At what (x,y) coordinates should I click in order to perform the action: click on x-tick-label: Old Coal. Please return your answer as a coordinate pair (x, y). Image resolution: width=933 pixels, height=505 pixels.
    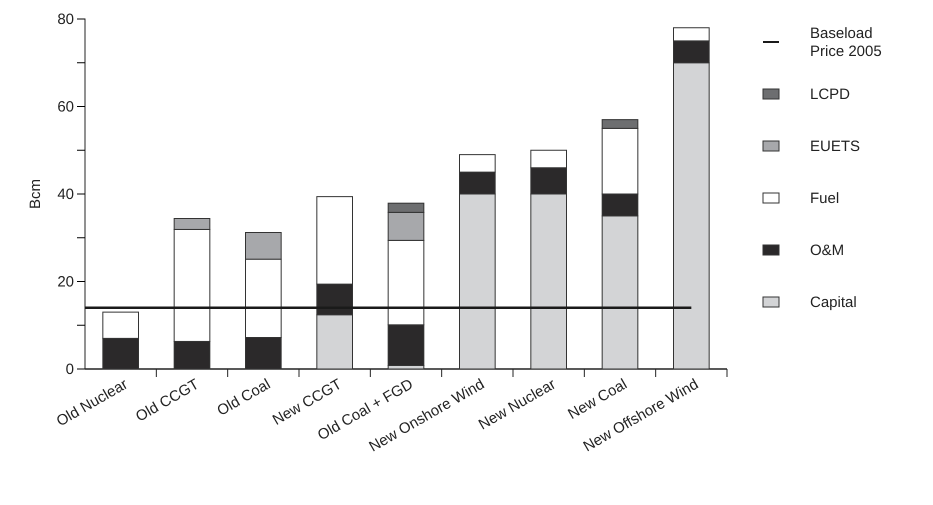
    Looking at the image, I should click on (244, 398).